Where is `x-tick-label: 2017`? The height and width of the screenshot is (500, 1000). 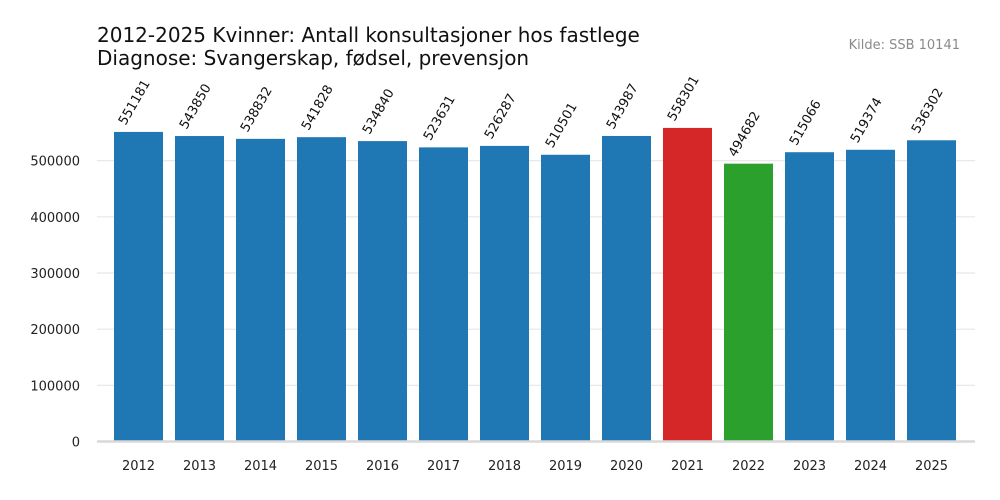 x-tick-label: 2017 is located at coordinates (443, 466).